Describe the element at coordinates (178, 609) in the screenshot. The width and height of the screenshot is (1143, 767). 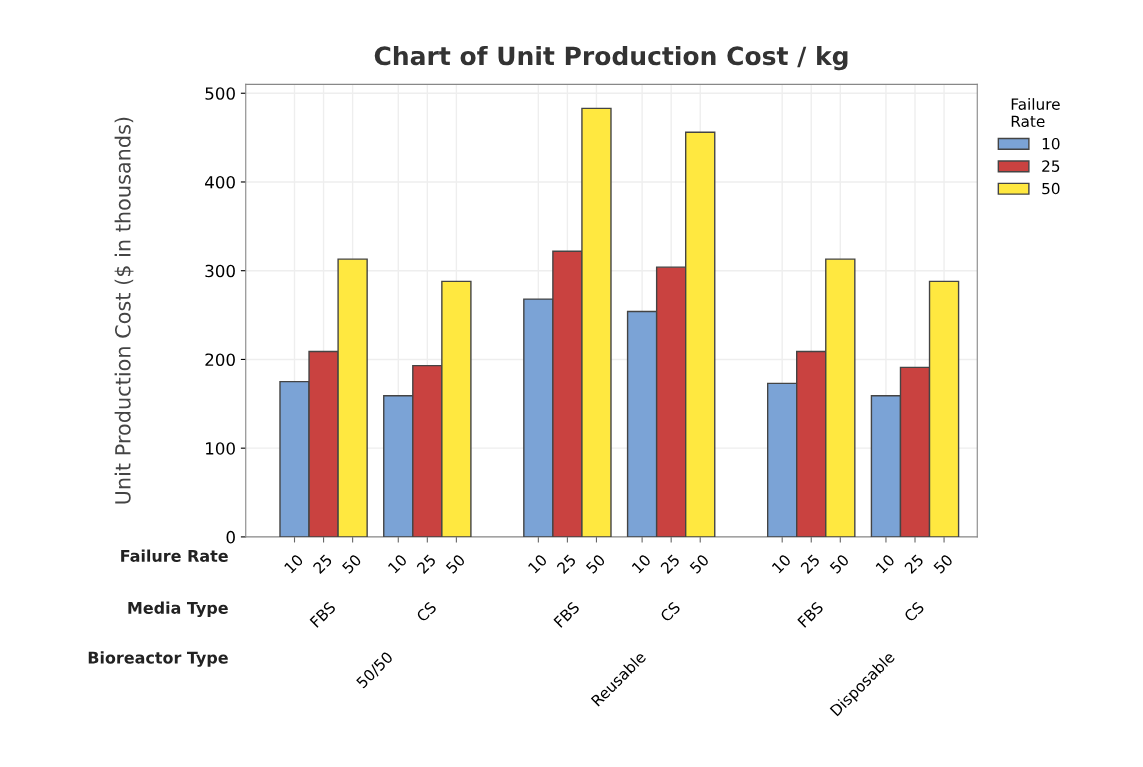
I see `text: Media Type` at that location.